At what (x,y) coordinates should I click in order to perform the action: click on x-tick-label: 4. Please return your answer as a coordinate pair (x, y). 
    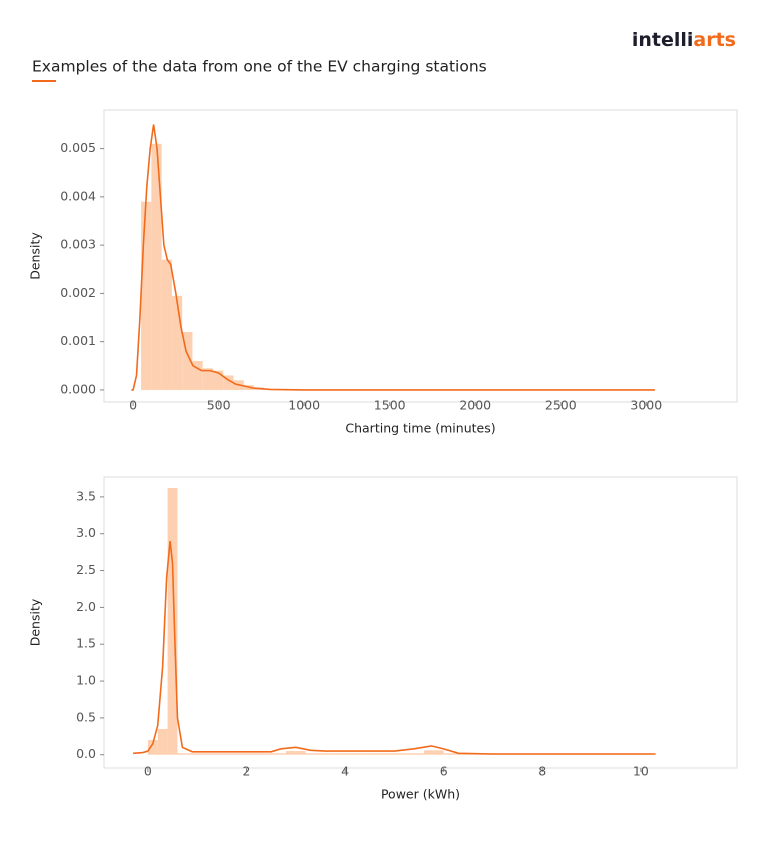
    Looking at the image, I should click on (345, 771).